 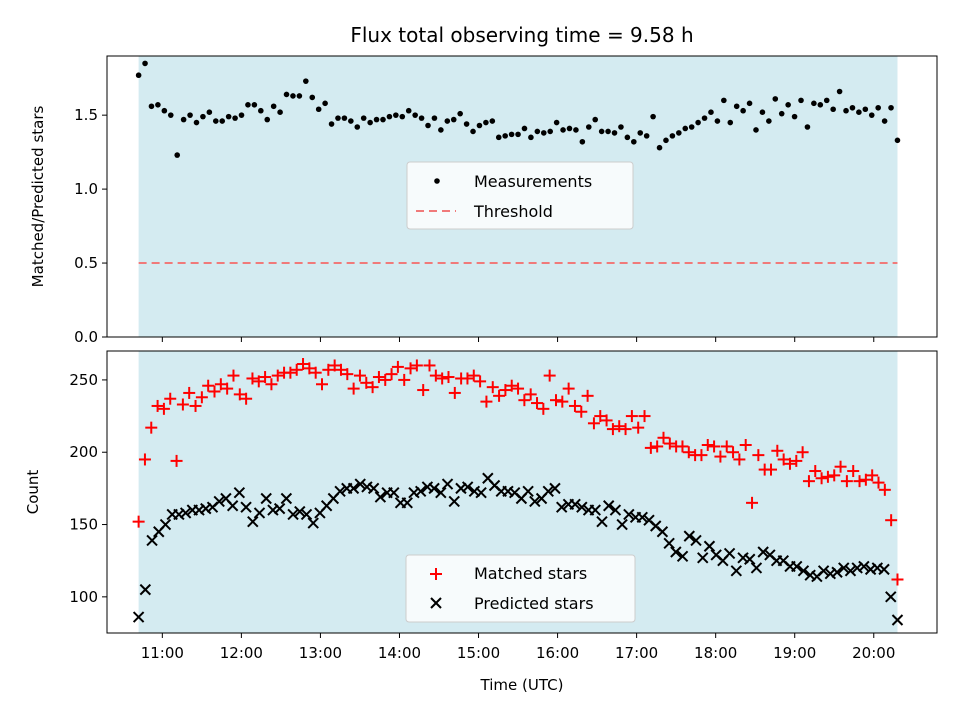 I want to click on legend-measurements-label: Measurements, so click(x=533, y=181).